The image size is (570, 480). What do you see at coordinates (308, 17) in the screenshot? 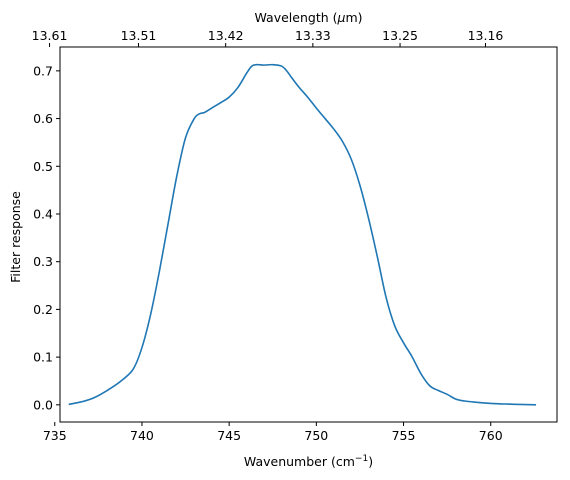
I see `top-axis-label: Wavelength (μm)` at bounding box center [308, 17].